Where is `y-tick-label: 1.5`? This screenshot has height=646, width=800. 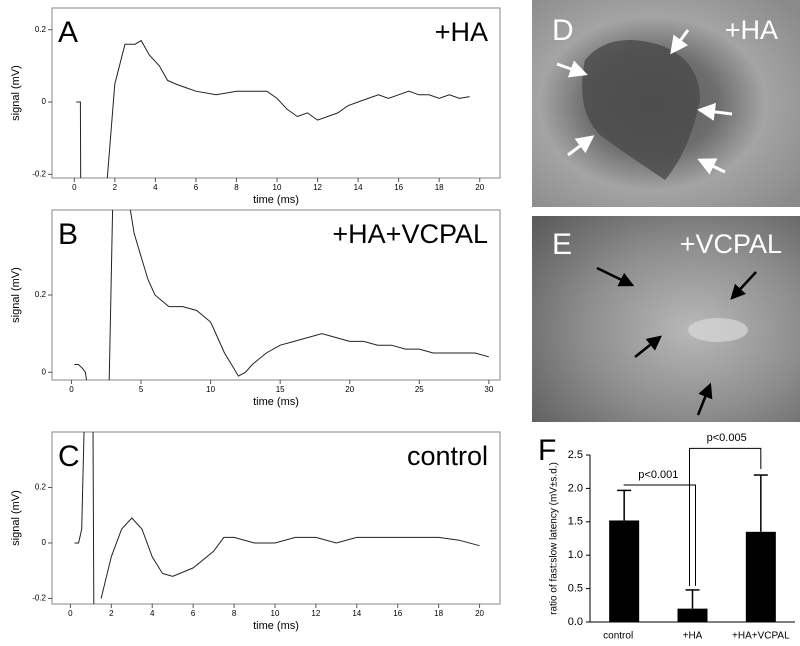
y-tick-label: 1.5 is located at coordinates (575, 522).